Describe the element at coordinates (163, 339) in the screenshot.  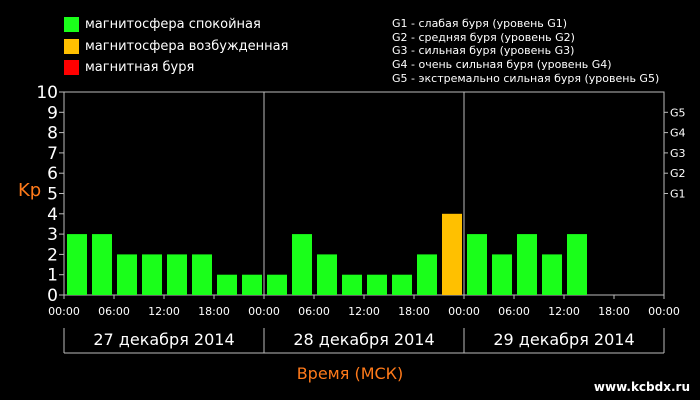
I see `day-label: 27 декабря 2014` at that location.